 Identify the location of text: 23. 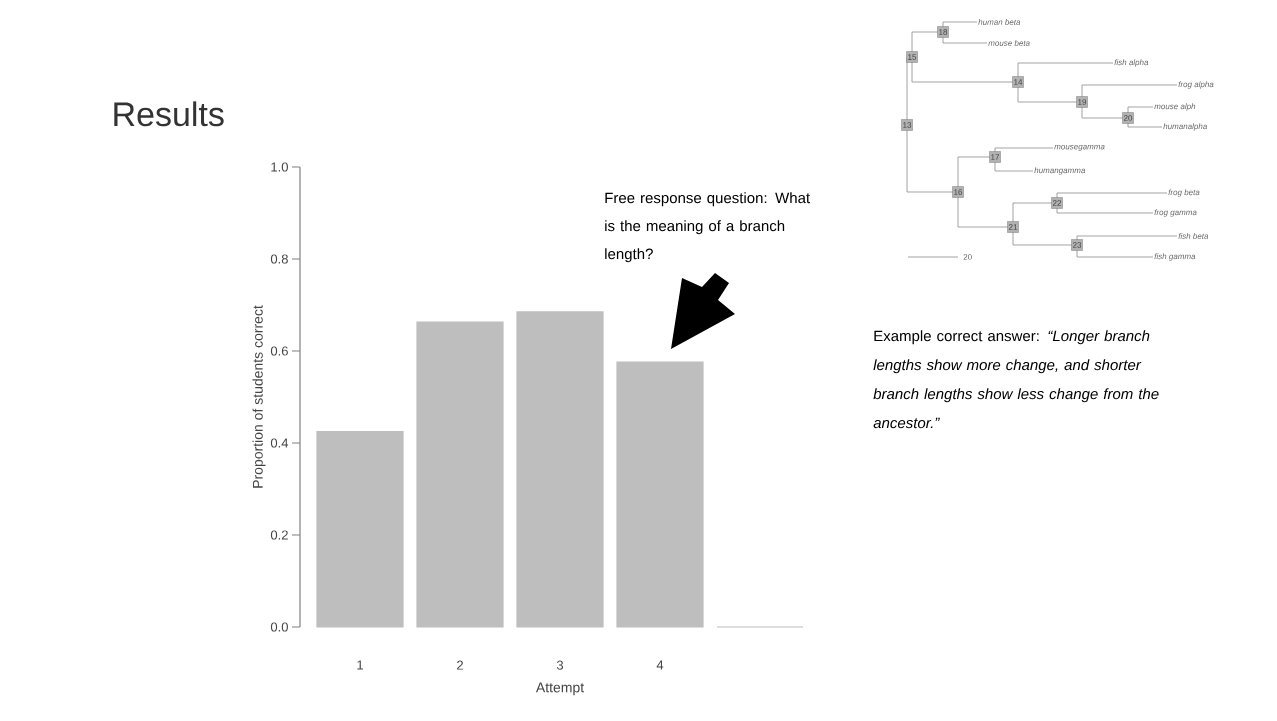
(1077, 245).